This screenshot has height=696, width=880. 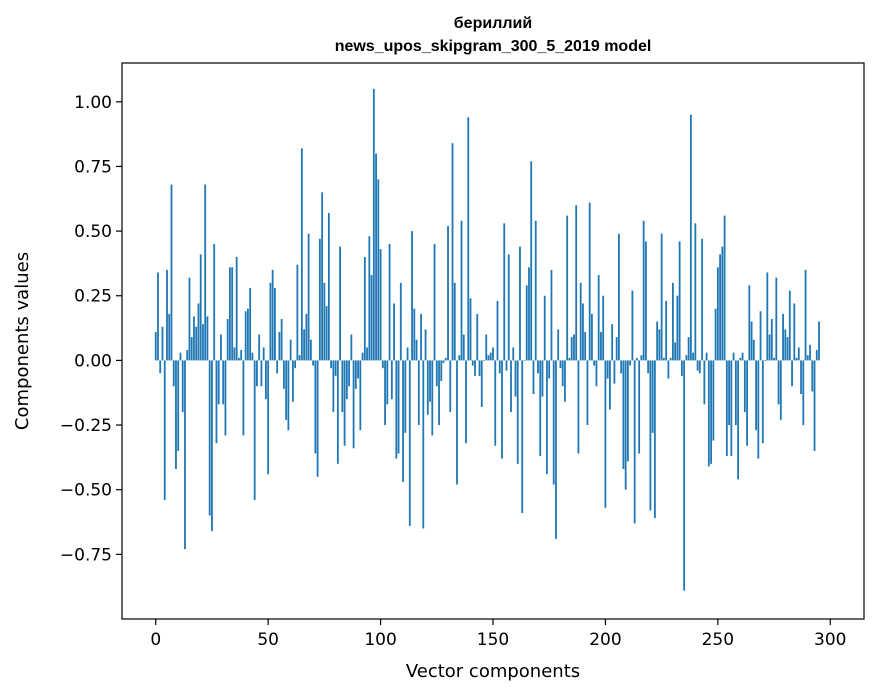 What do you see at coordinates (22, 341) in the screenshot?
I see `y-axis-label: Components values` at bounding box center [22, 341].